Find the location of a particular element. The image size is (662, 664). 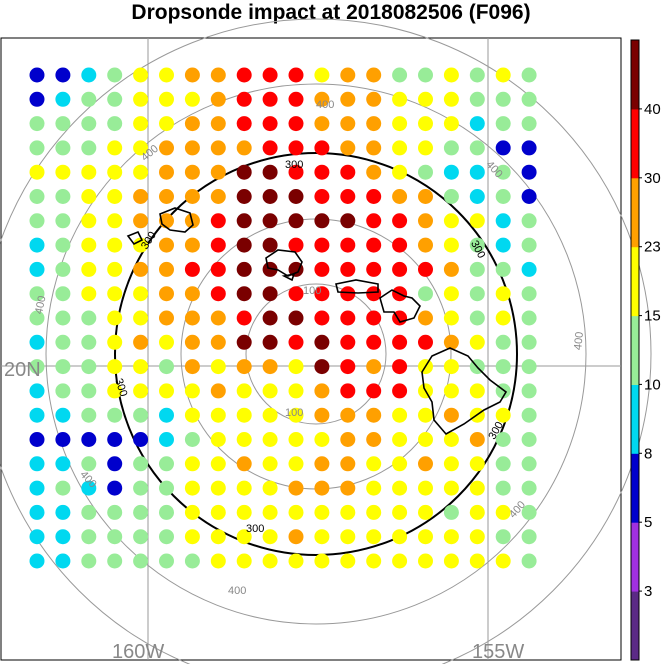

island-small is located at coordinates (288, 277).